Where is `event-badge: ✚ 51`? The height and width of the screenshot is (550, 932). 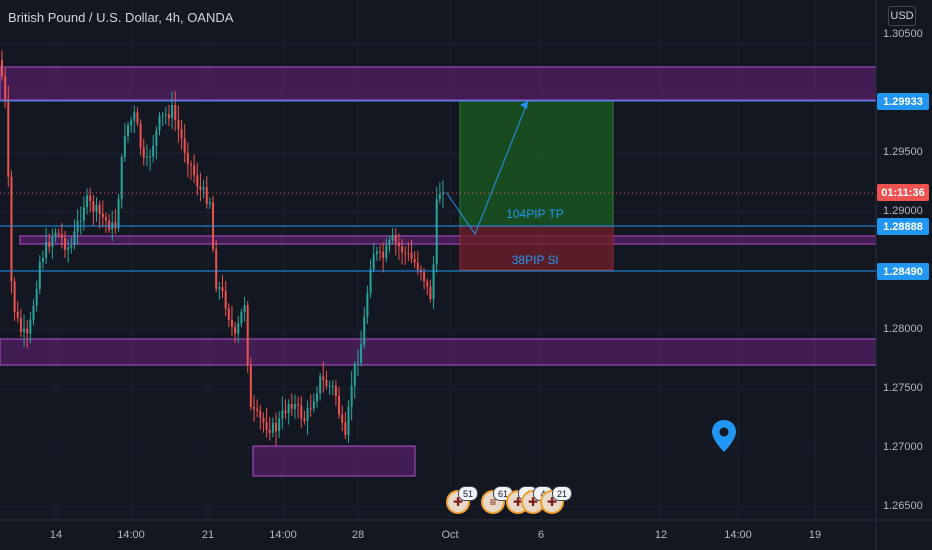 event-badge: ✚ 51 is located at coordinates (462, 500).